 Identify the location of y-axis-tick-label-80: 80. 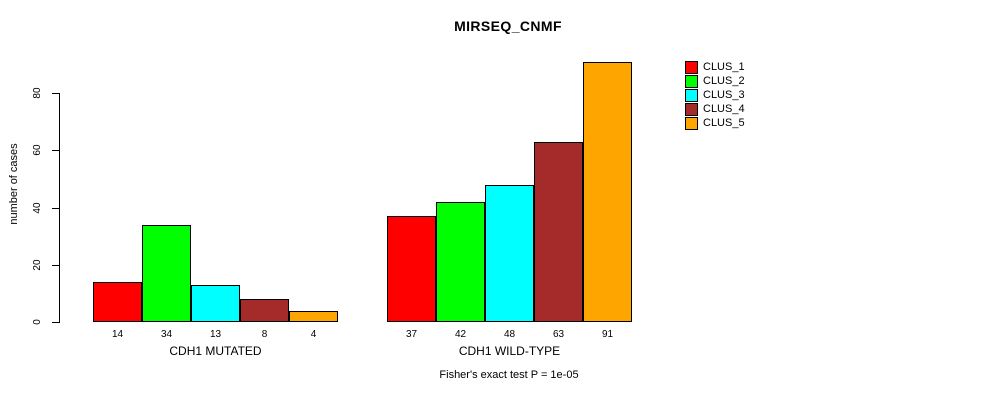
(37, 93).